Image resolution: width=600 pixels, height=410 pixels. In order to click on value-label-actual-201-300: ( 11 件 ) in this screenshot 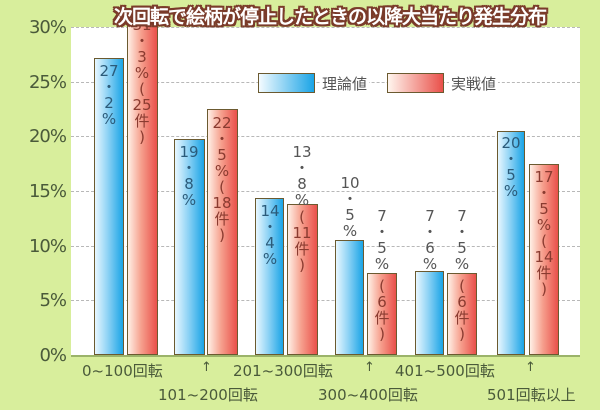, I will do `click(302, 241)`.